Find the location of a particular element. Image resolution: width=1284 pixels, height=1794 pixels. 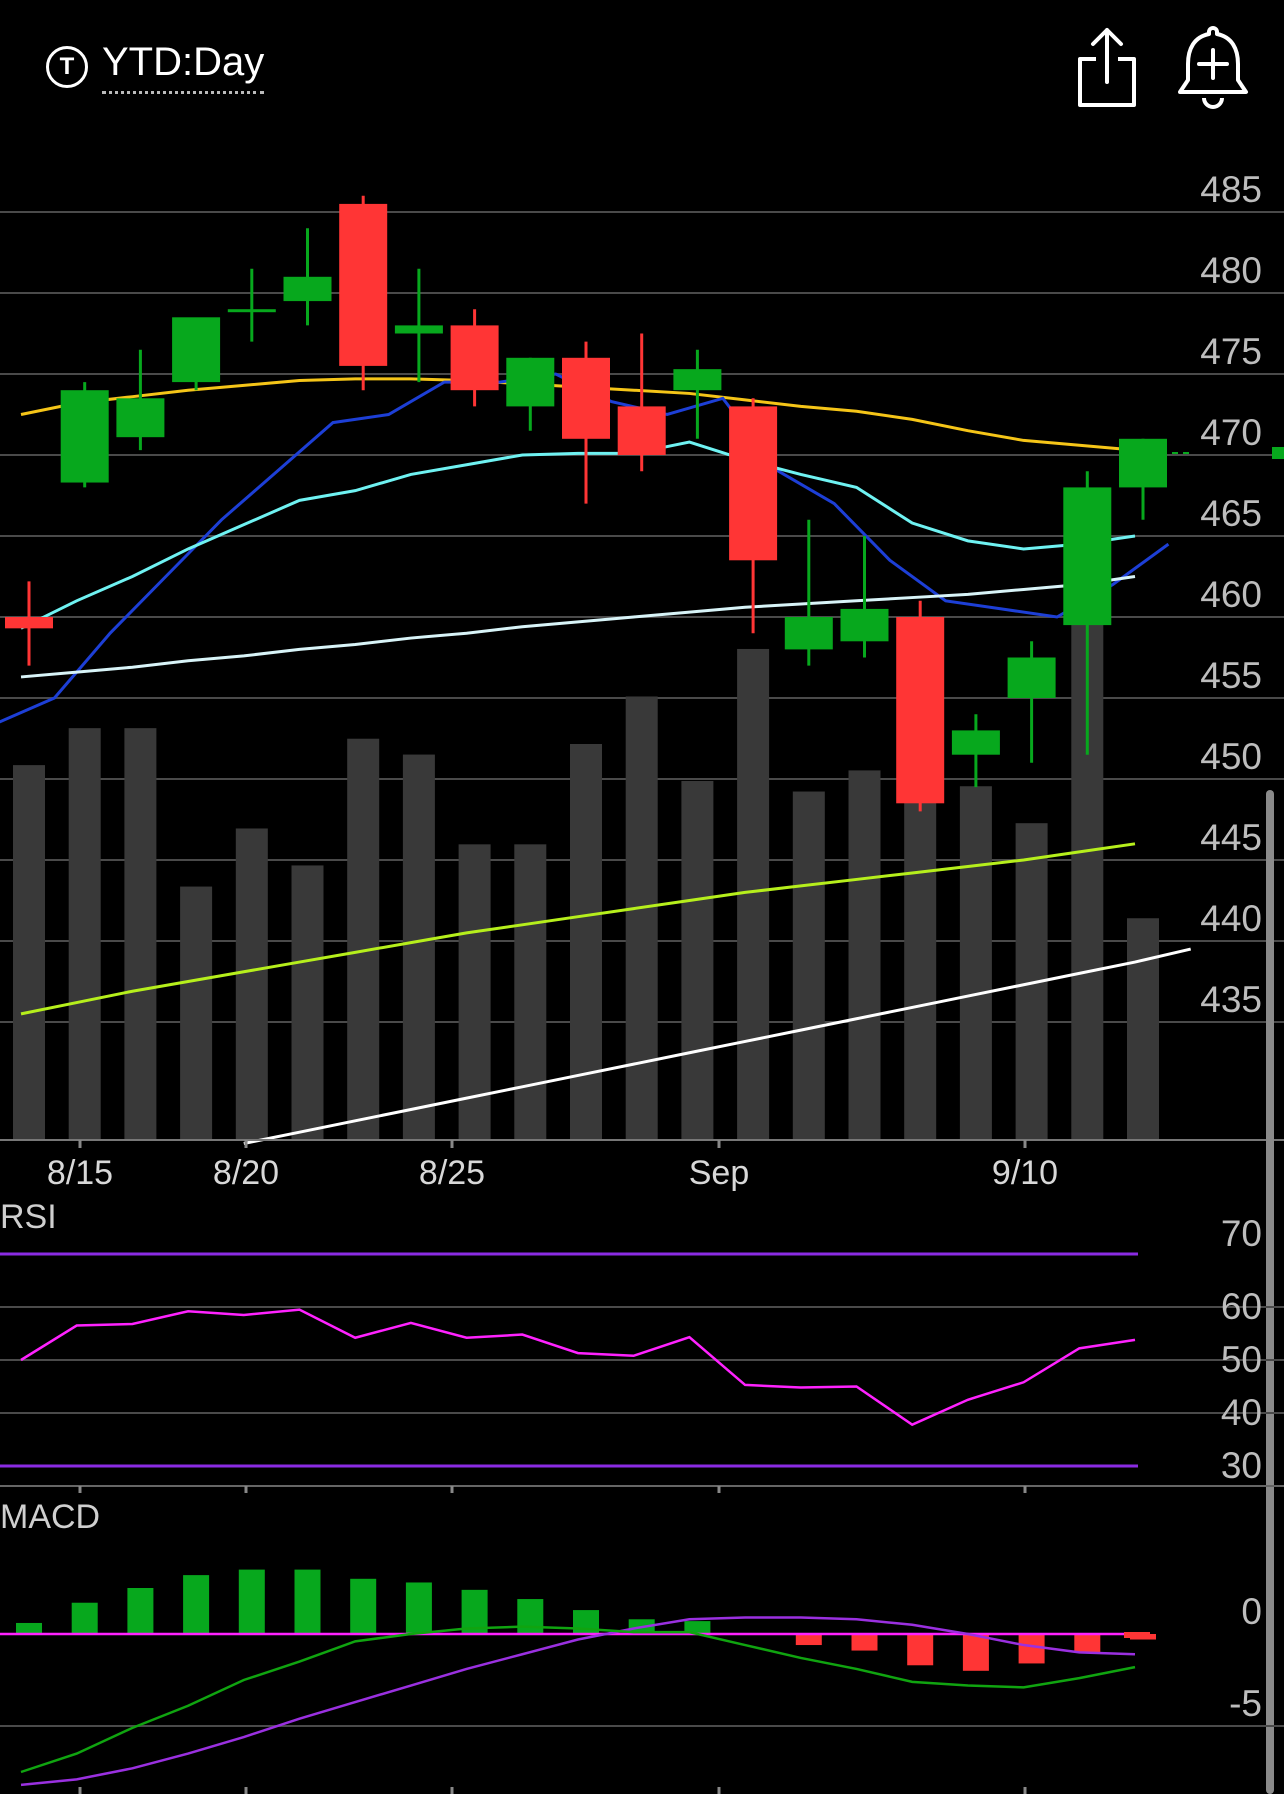

x-axis-label: 8/25 is located at coordinates (452, 1173).